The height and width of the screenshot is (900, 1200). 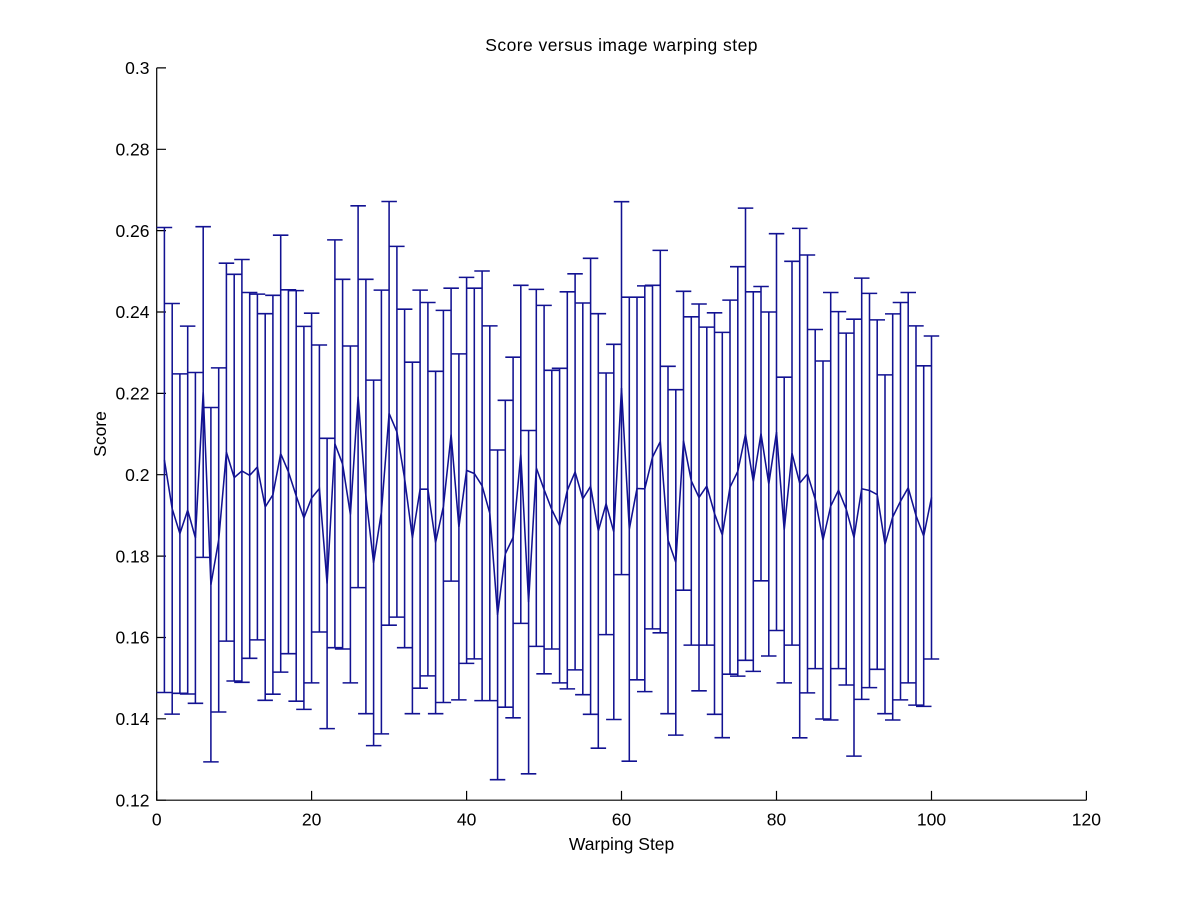 What do you see at coordinates (777, 820) in the screenshot?
I see `svg-text: 80` at bounding box center [777, 820].